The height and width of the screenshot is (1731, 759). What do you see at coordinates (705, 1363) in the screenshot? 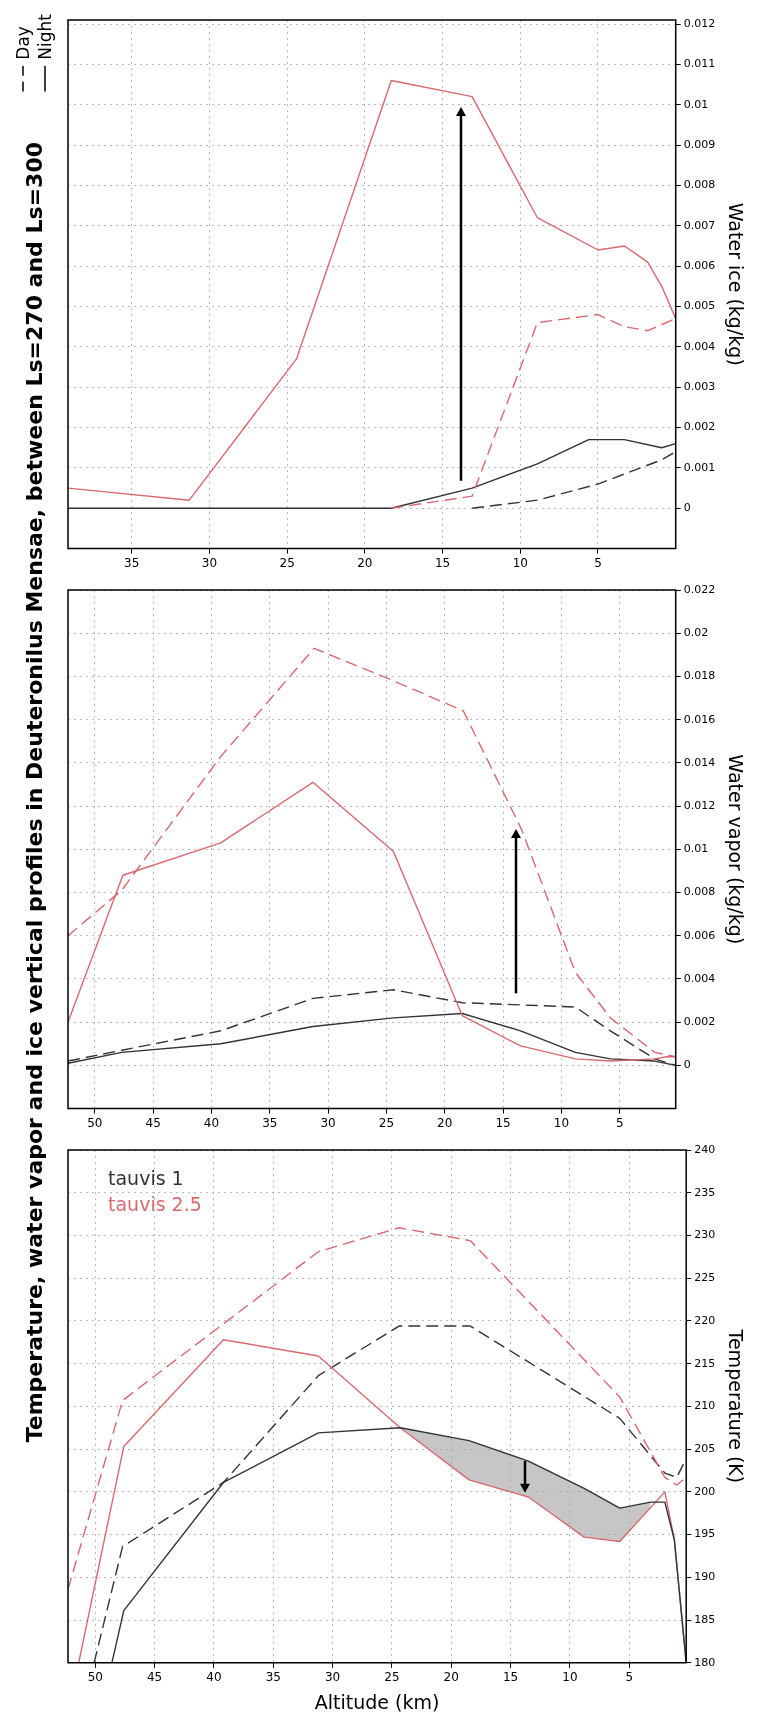
I see `y-tick-label: 215` at bounding box center [705, 1363].